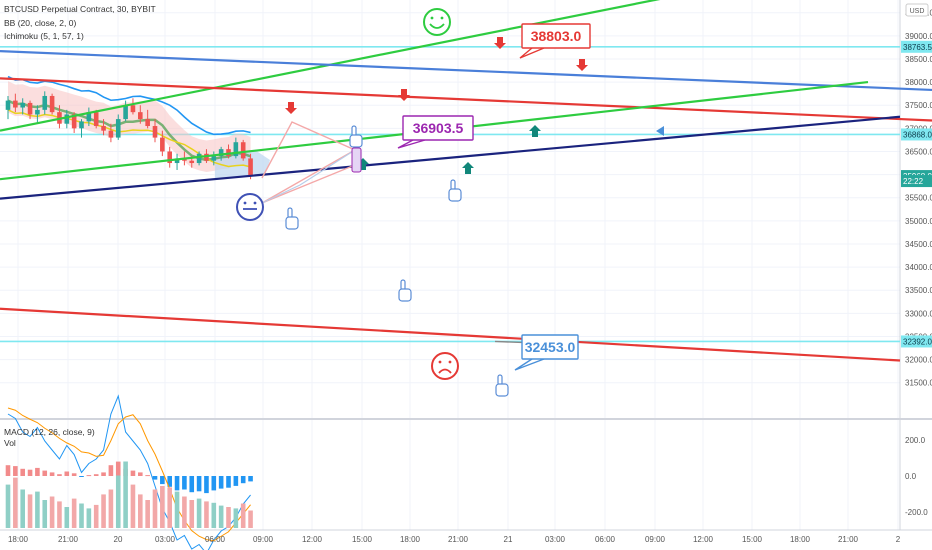  Describe the element at coordinates (660, 131) in the screenshot. I see `arrow-left-icon` at that location.